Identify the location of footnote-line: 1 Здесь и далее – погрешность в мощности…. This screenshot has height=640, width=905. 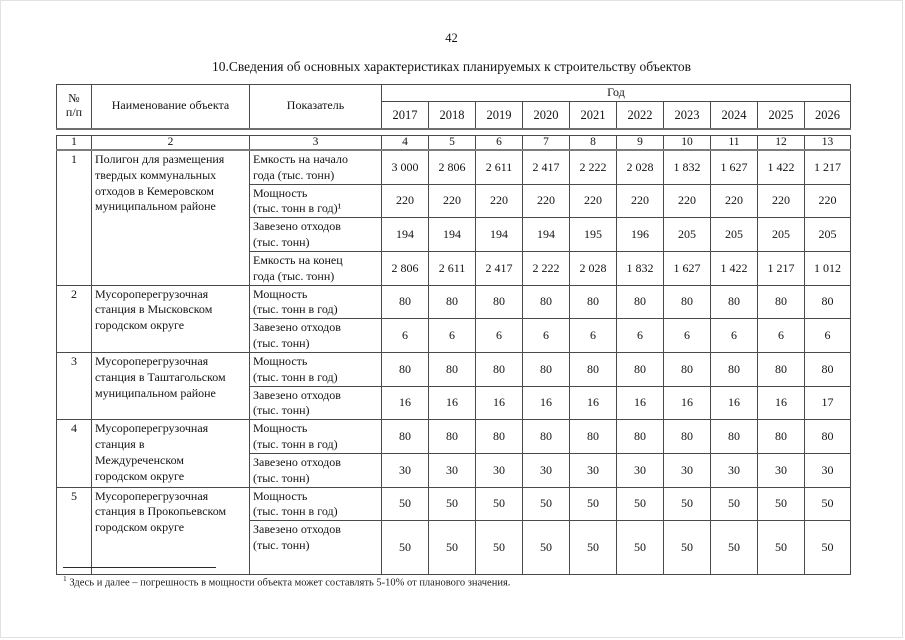
(286, 581).